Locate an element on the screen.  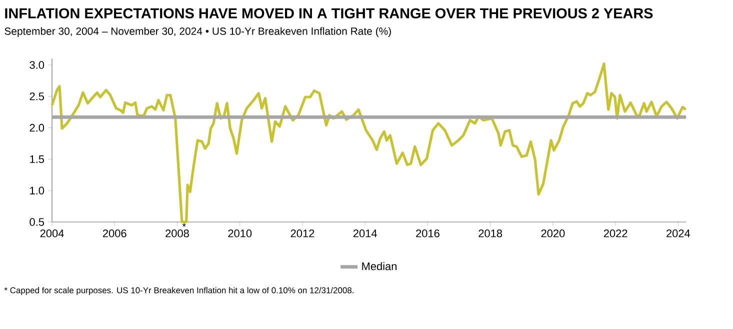
y-tick-label: 2.5 is located at coordinates (37, 96).